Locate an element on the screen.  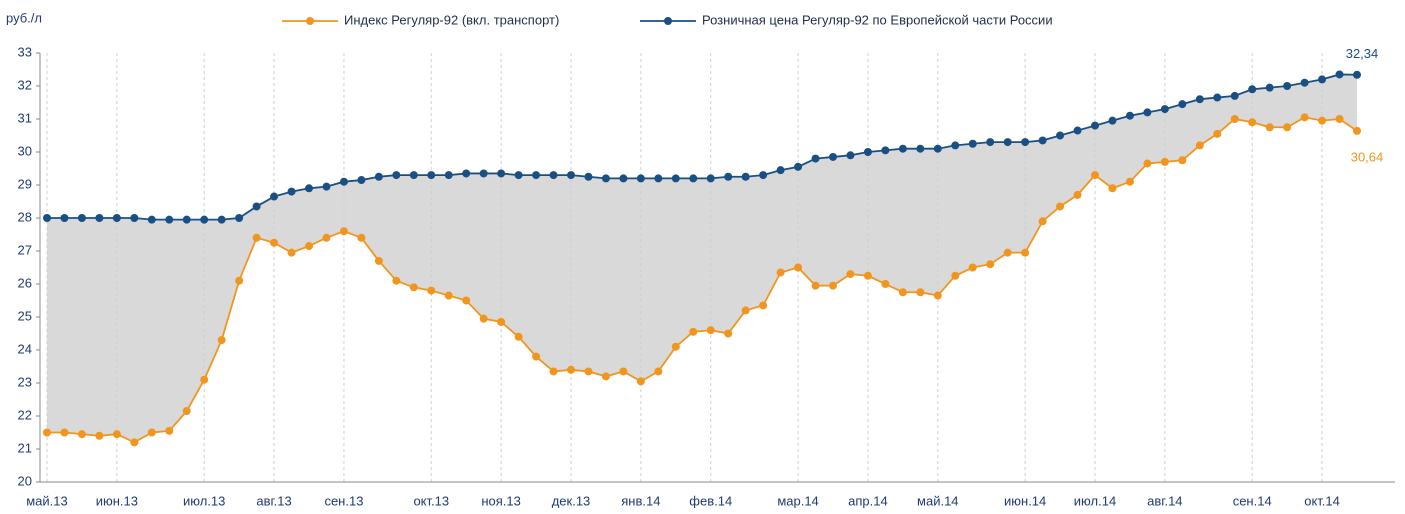
y-tick-label: 29 is located at coordinates (25, 183).